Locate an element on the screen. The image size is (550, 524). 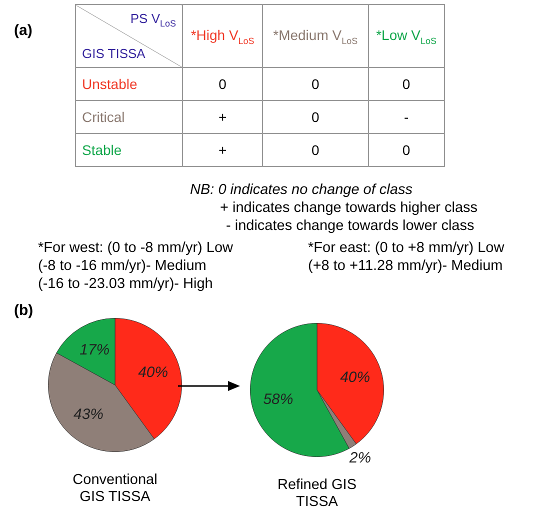
text: *For west: (0 to -8 mm/yr) Low is located at coordinates (135, 248).